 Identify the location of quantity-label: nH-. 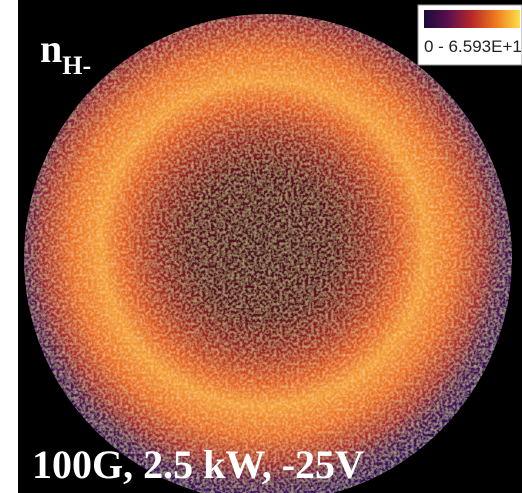
(65, 53).